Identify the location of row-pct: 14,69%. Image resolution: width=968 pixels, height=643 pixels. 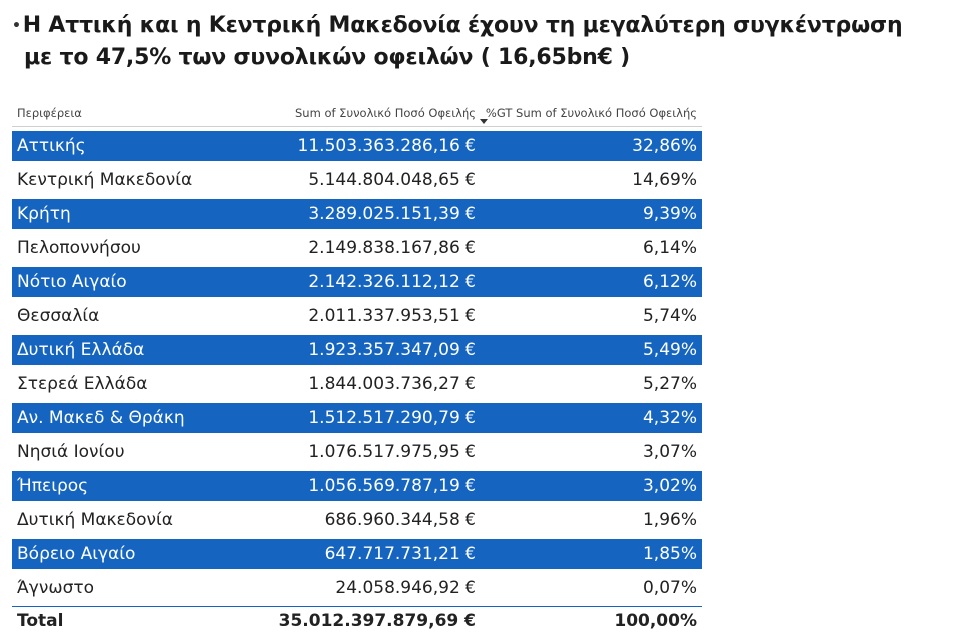
(664, 180).